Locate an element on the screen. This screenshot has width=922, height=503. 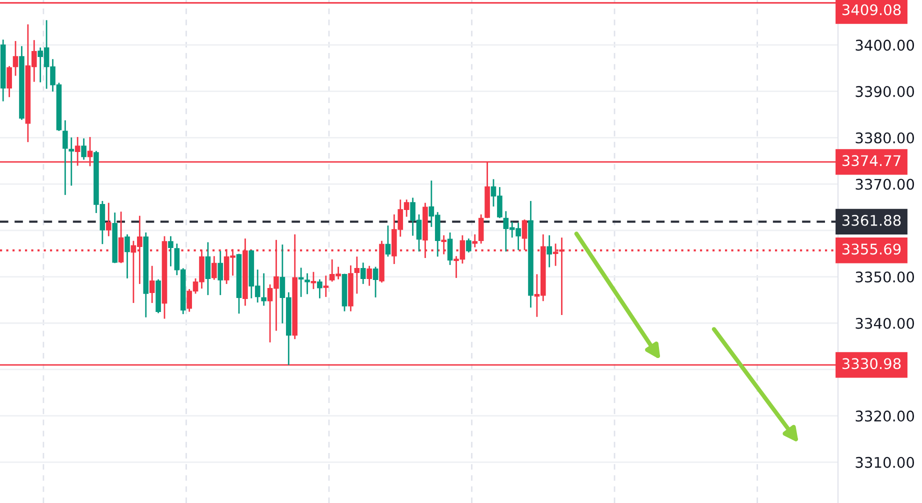
y-tick-label: 3400.00 is located at coordinates (885, 45).